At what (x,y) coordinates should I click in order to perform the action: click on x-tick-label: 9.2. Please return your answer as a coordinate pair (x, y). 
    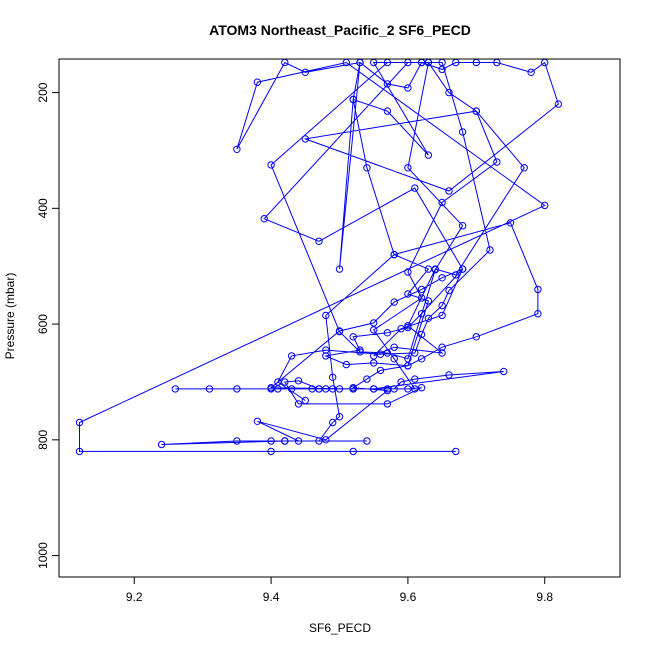
    Looking at the image, I should click on (134, 597).